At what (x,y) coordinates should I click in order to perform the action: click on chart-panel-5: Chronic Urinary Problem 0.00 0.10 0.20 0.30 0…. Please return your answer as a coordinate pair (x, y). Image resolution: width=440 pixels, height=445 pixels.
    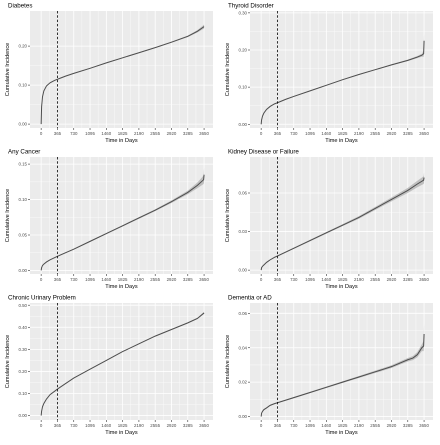
    Looking at the image, I should click on (109, 365).